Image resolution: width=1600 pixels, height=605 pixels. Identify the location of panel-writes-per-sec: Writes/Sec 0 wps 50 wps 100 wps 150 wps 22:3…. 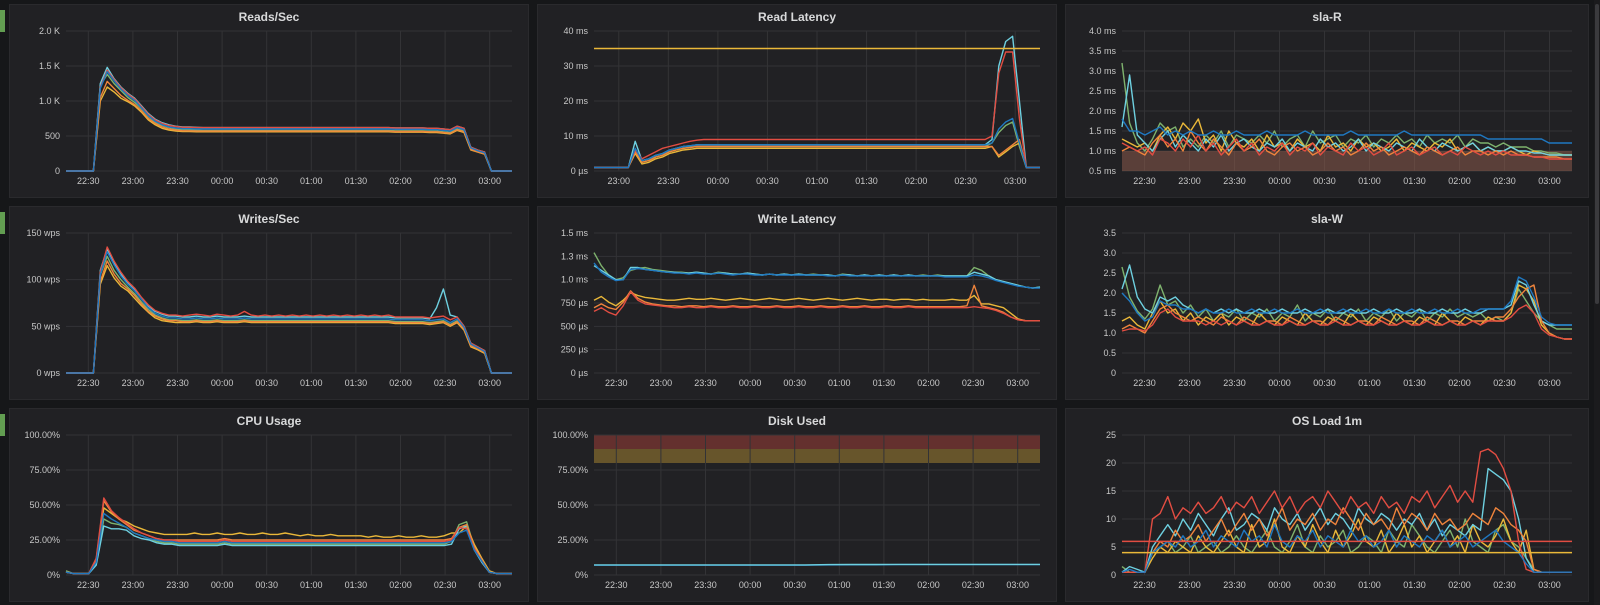
(269, 303).